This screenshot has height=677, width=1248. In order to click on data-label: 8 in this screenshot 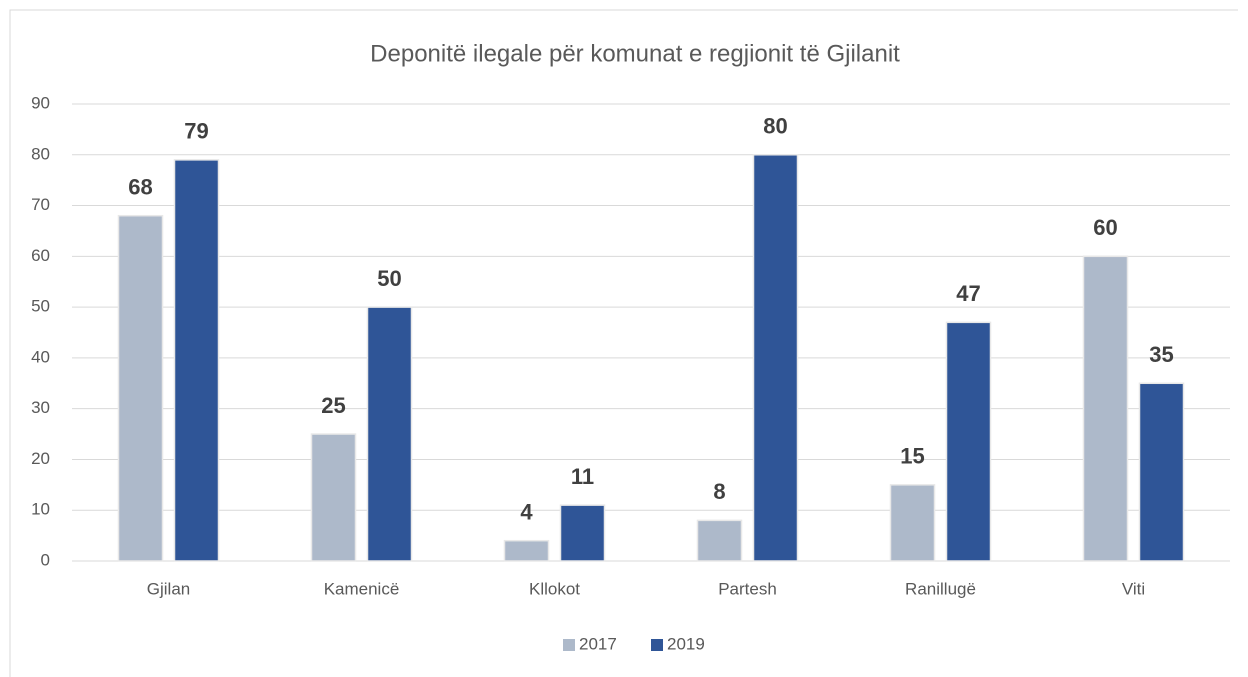, I will do `click(719, 491)`.